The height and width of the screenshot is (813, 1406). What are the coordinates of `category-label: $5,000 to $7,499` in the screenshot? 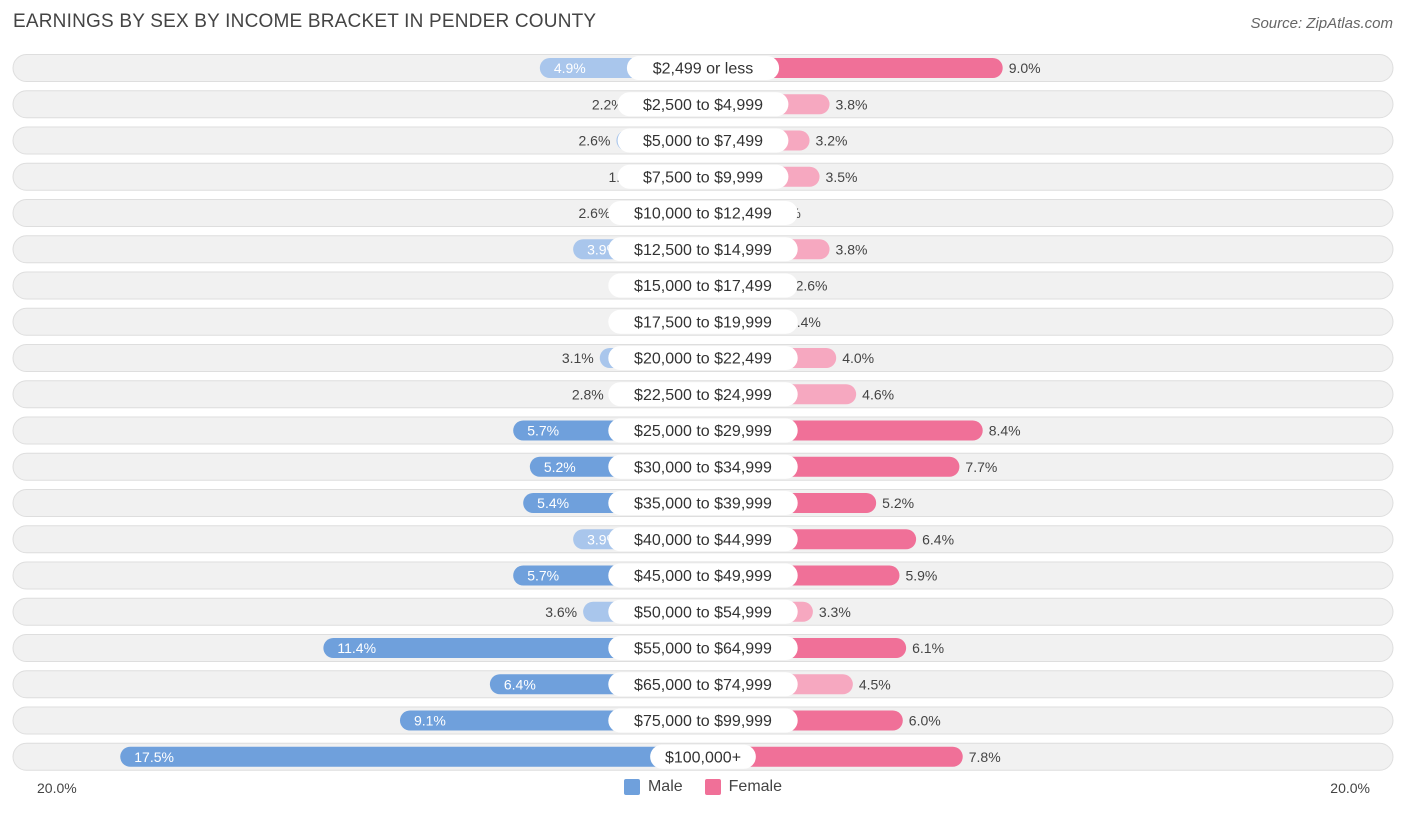 It's located at (703, 141).